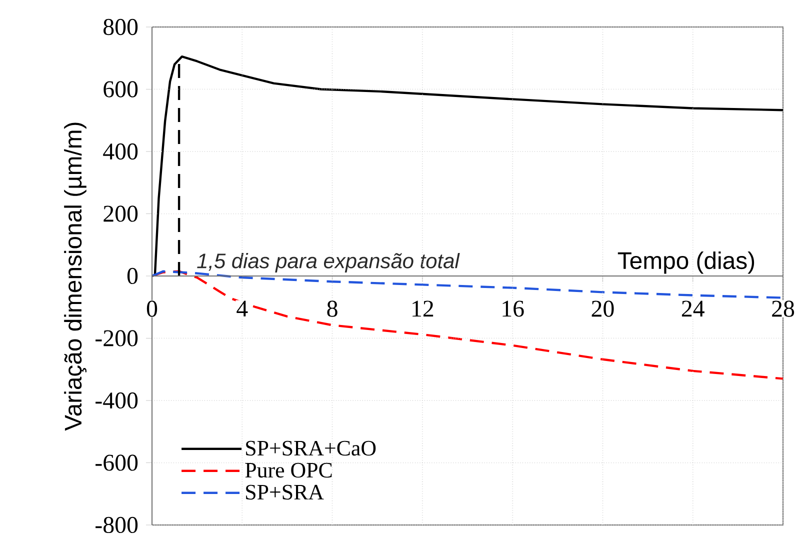  Describe the element at coordinates (288, 470) in the screenshot. I see `legend-label: Pure OPC` at that location.